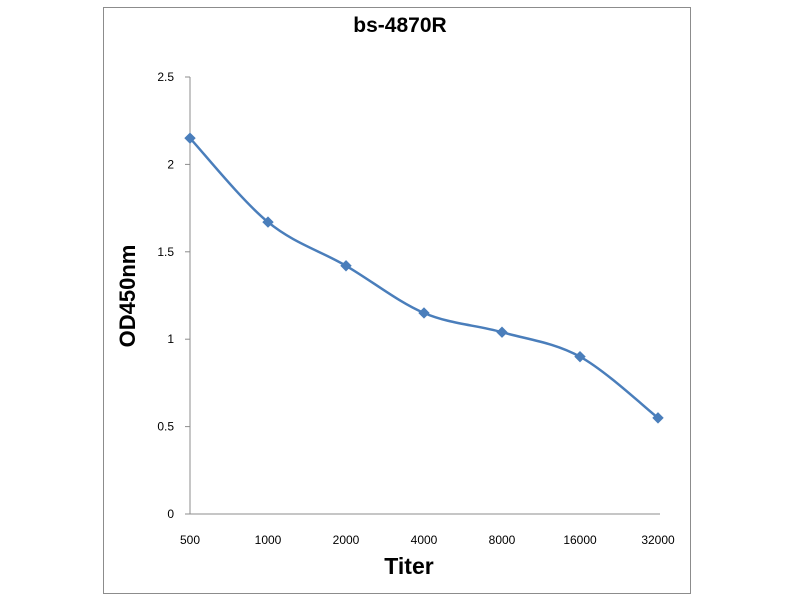 The width and height of the screenshot is (800, 600). Describe the element at coordinates (190, 540) in the screenshot. I see `x-tick-label: 500` at that location.